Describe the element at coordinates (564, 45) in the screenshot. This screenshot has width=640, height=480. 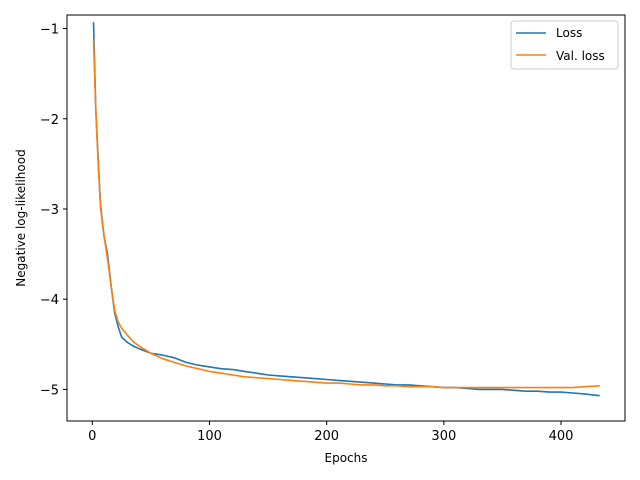
I see `legend: Loss Val. loss` at that location.